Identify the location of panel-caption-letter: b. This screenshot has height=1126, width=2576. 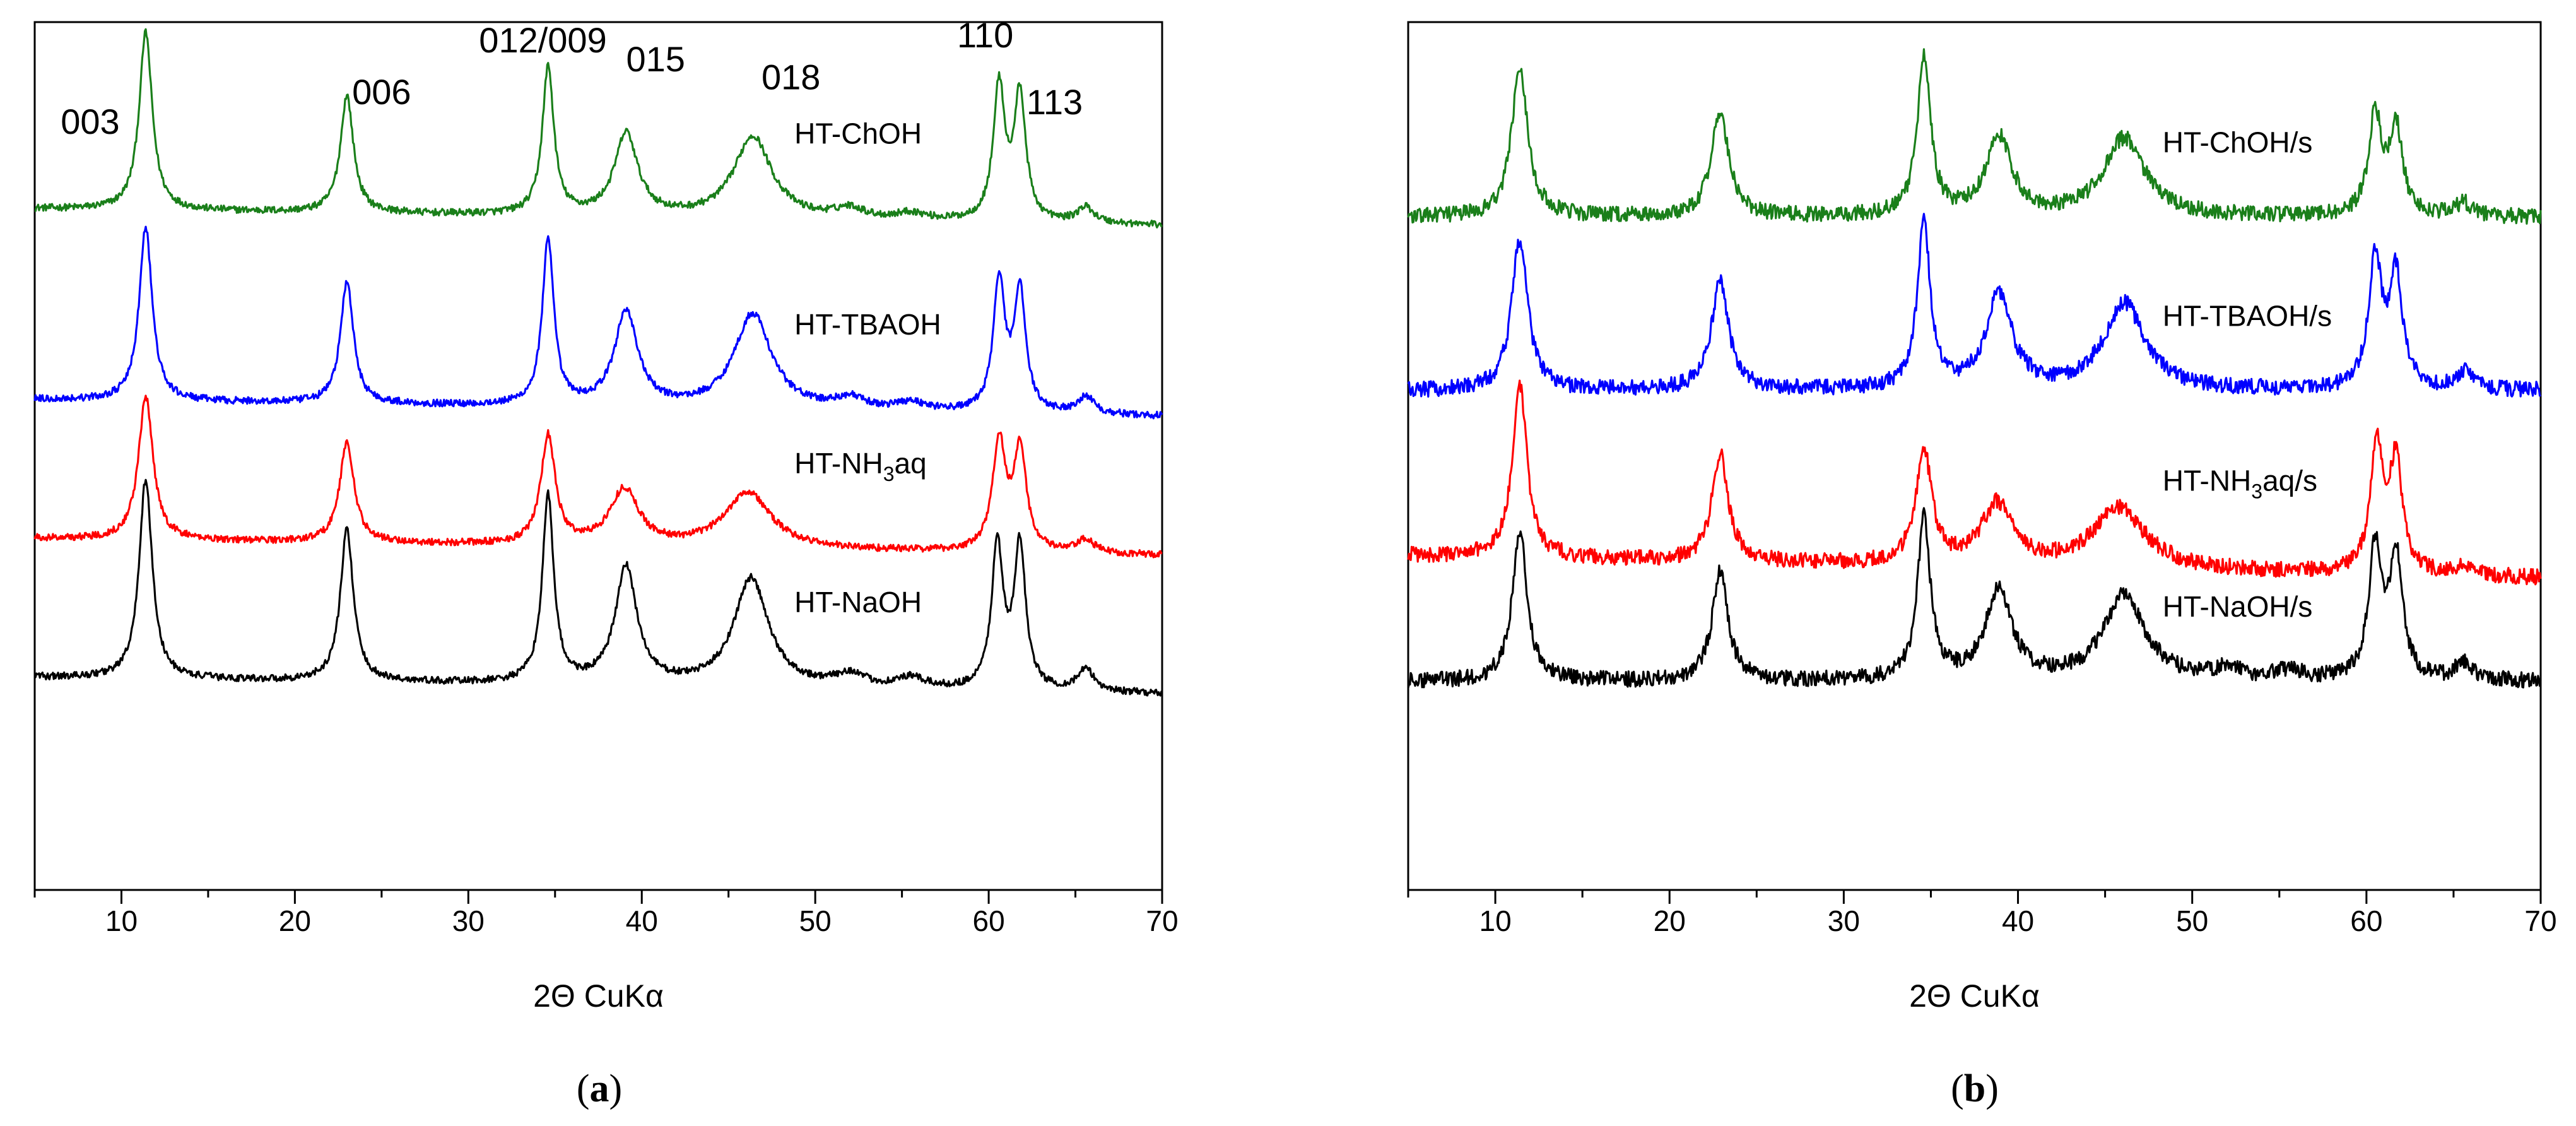
(1974, 1089).